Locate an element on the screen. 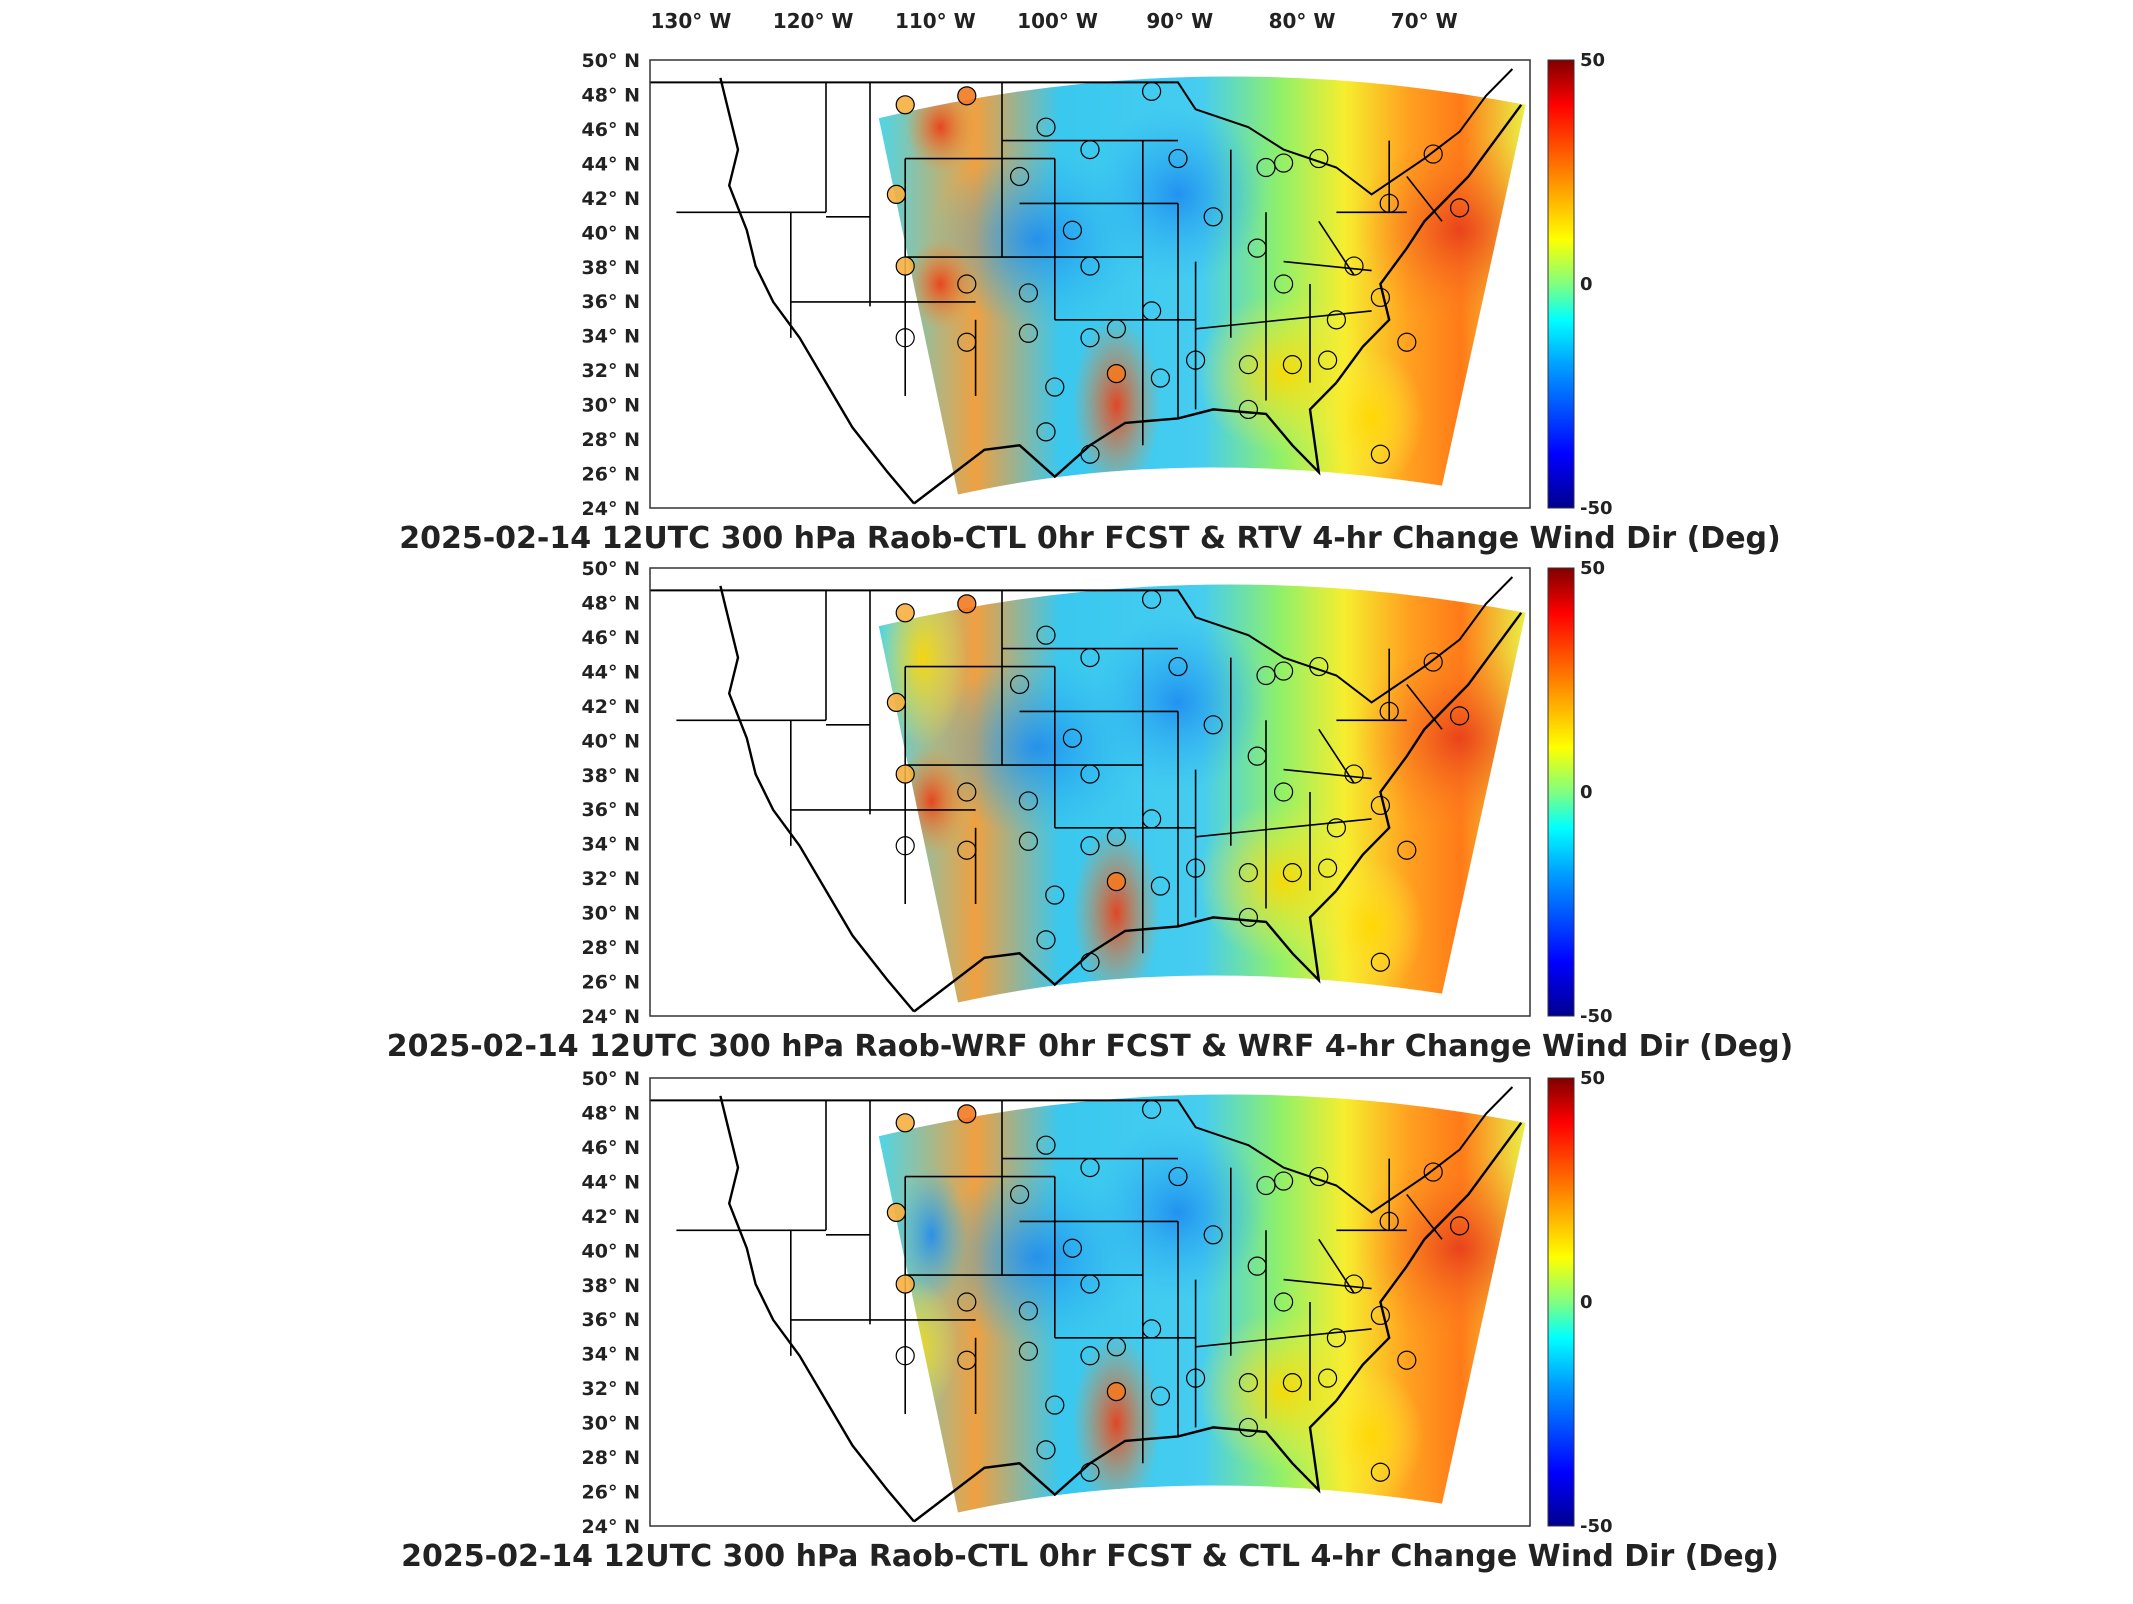  raob-stations is located at coordinates (1178, 1290).